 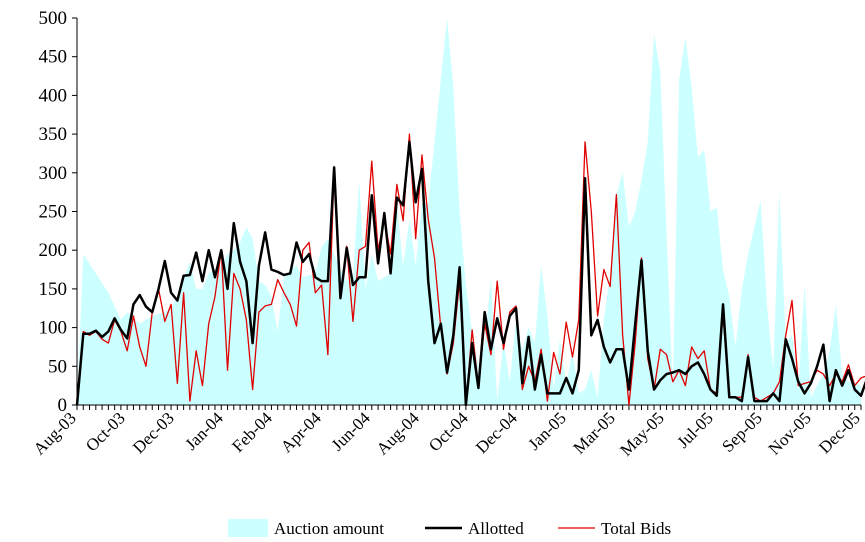 I want to click on y-tick-label: 400, so click(x=53, y=95).